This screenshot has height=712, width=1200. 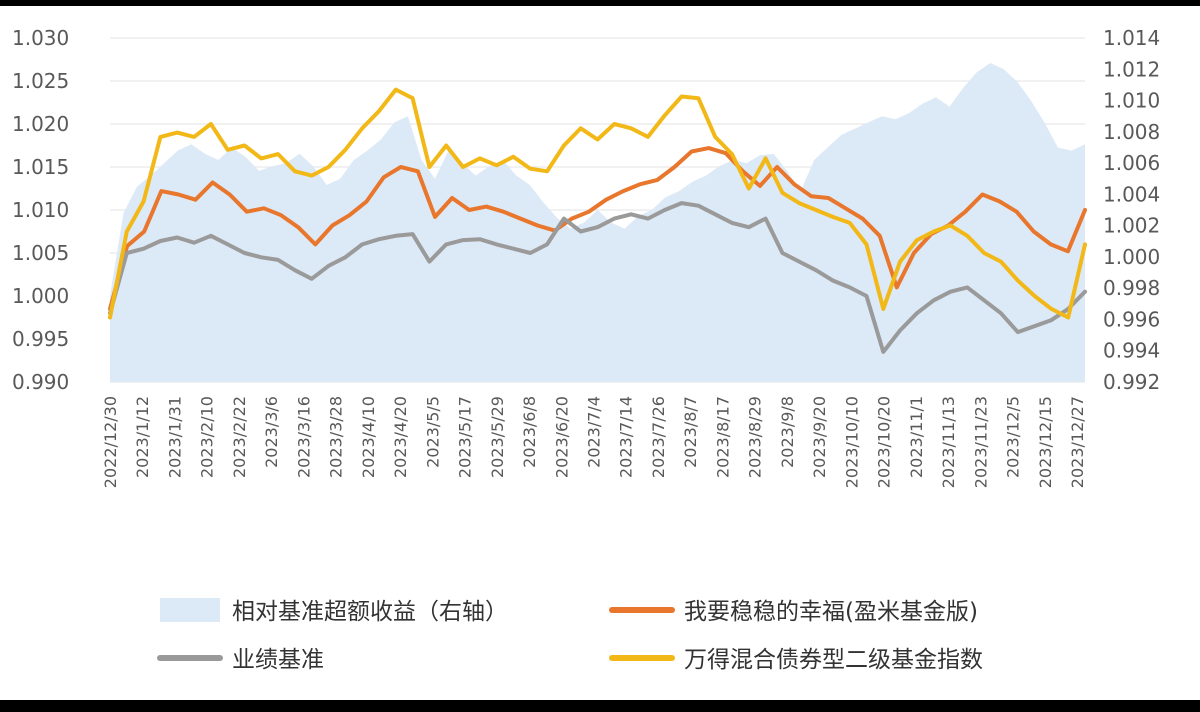 I want to click on left-tick-label: 1.020, so click(x=40, y=124).